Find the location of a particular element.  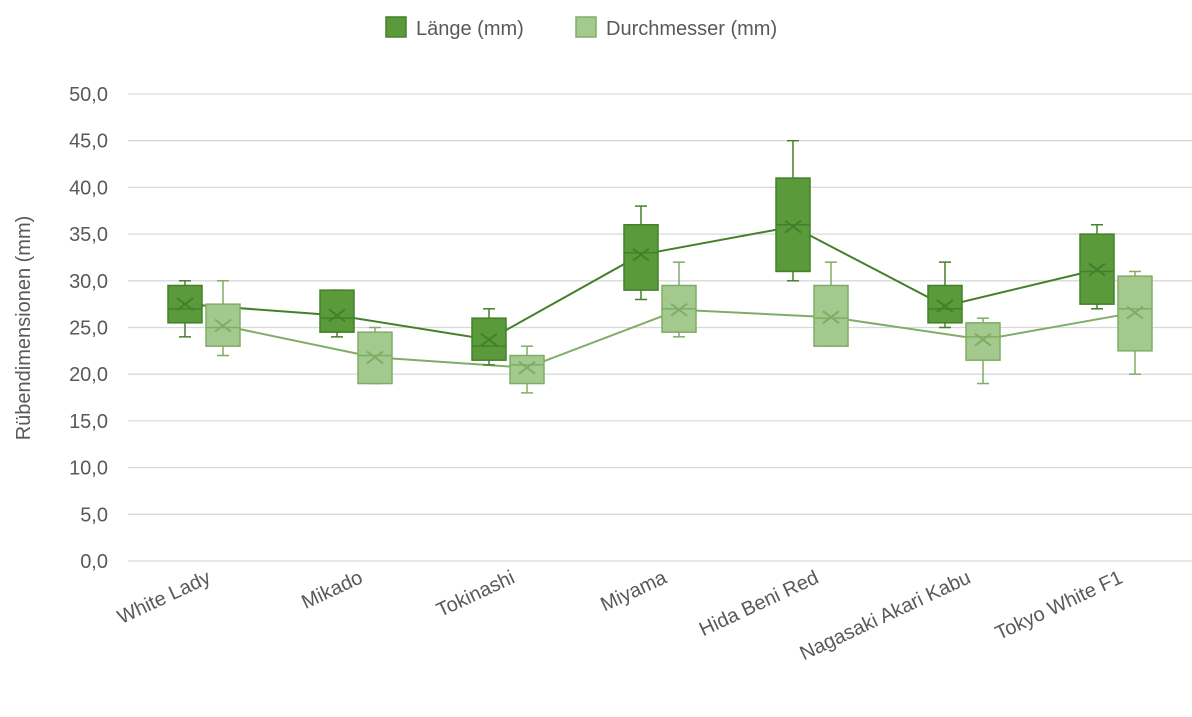

y-tick-label: 50,0 is located at coordinates (88, 95).